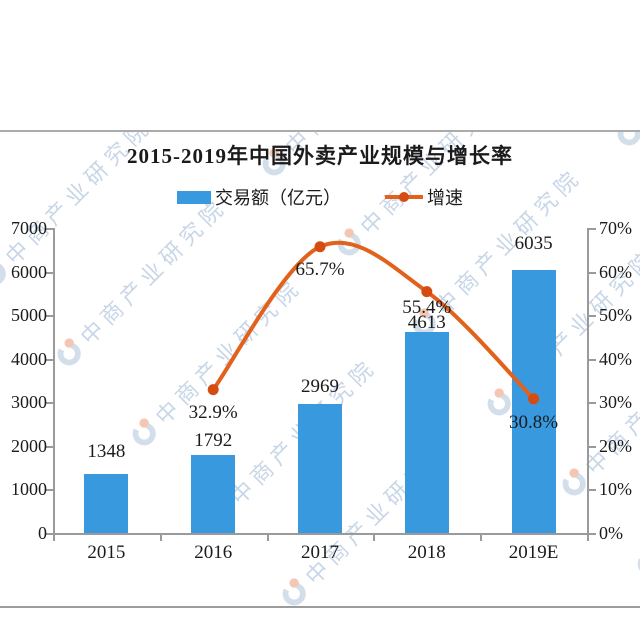 The image size is (640, 640). What do you see at coordinates (320, 552) in the screenshot?
I see `category-label: 2017` at bounding box center [320, 552].